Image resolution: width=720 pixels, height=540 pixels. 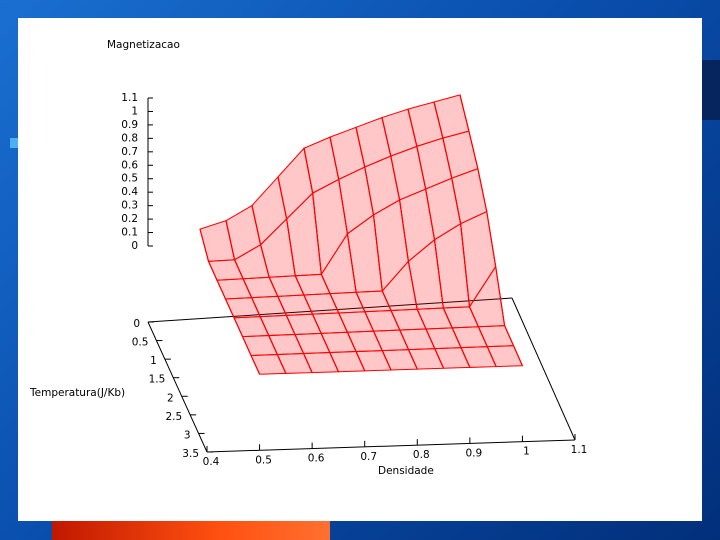 What do you see at coordinates (263, 460) in the screenshot?
I see `x-tick-label: 0.5` at bounding box center [263, 460].